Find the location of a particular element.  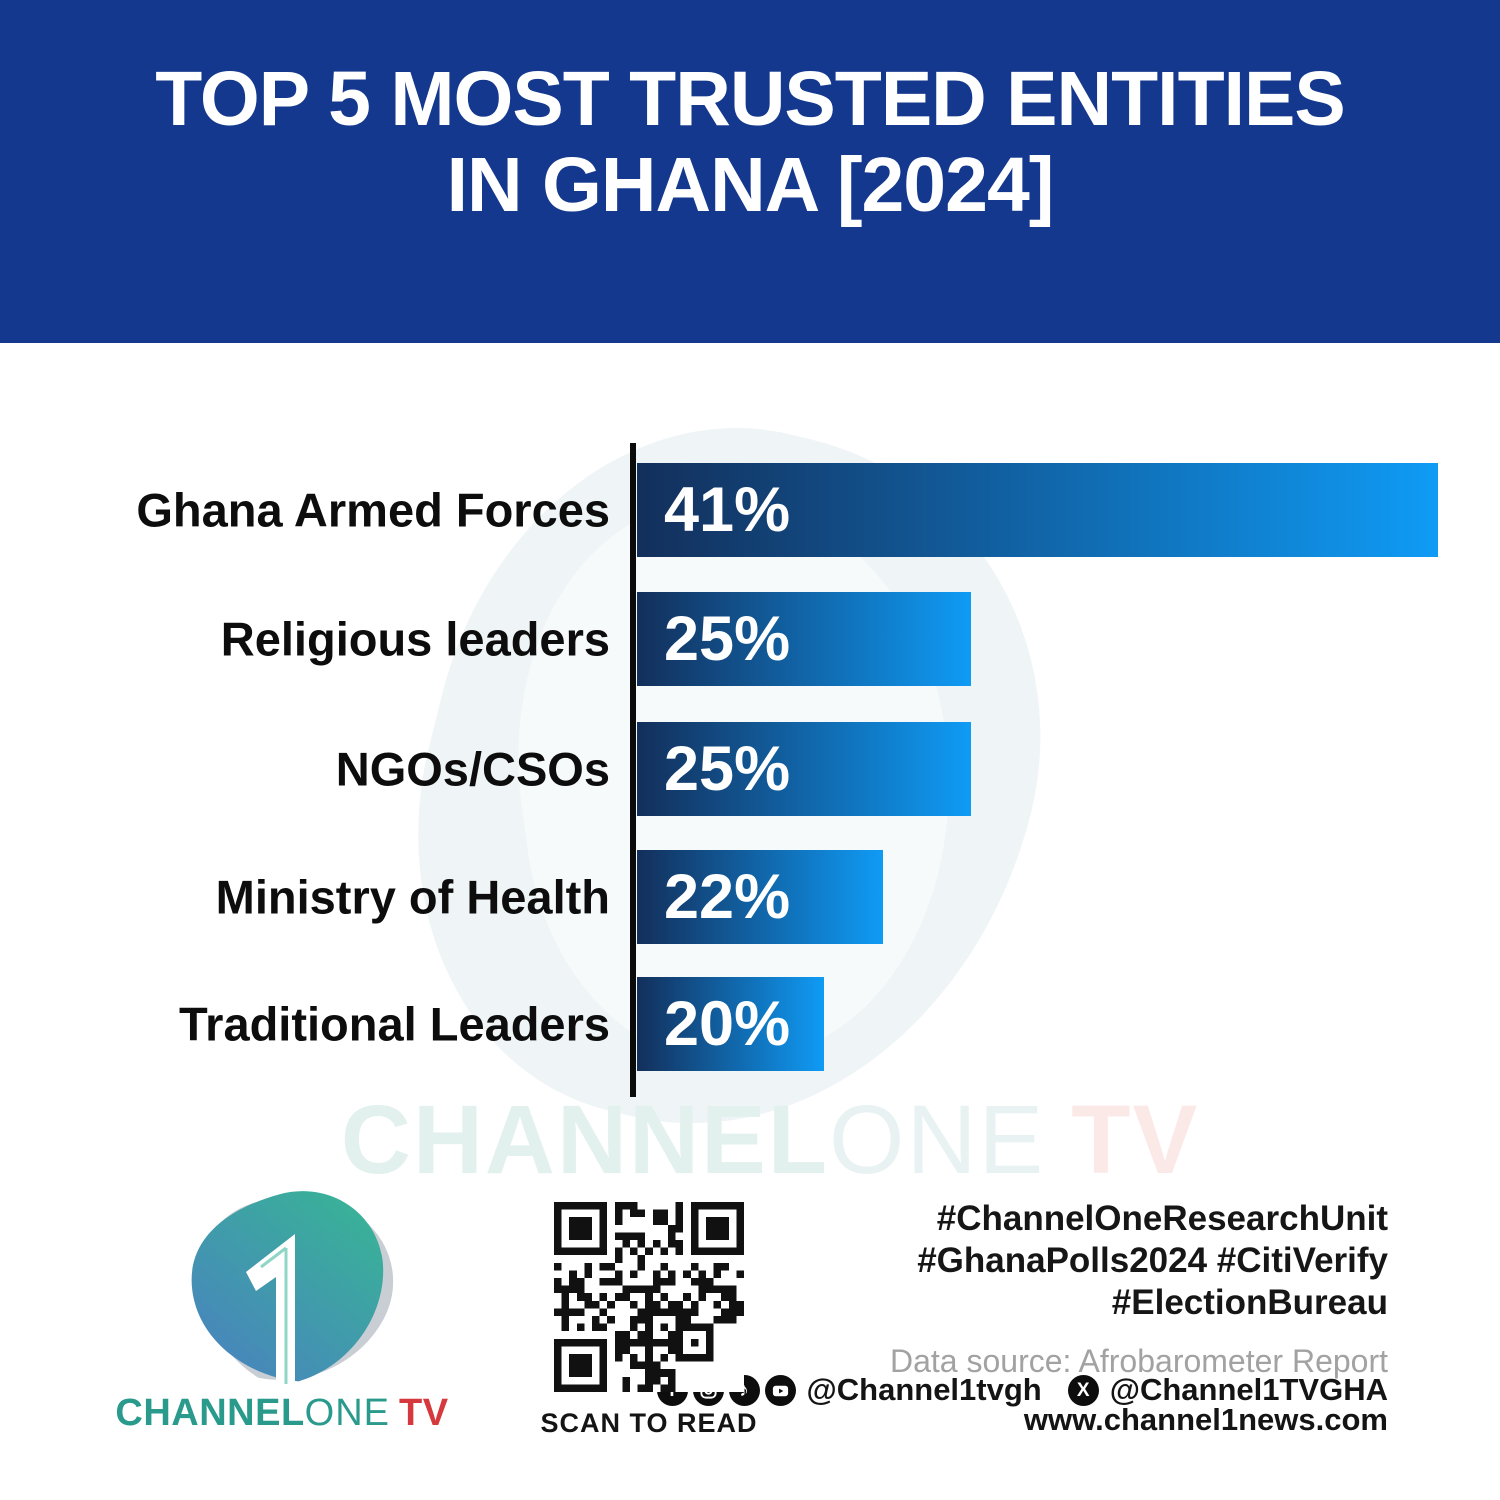

watermark-text: CHANNELONE TV is located at coordinates (770, 1140).